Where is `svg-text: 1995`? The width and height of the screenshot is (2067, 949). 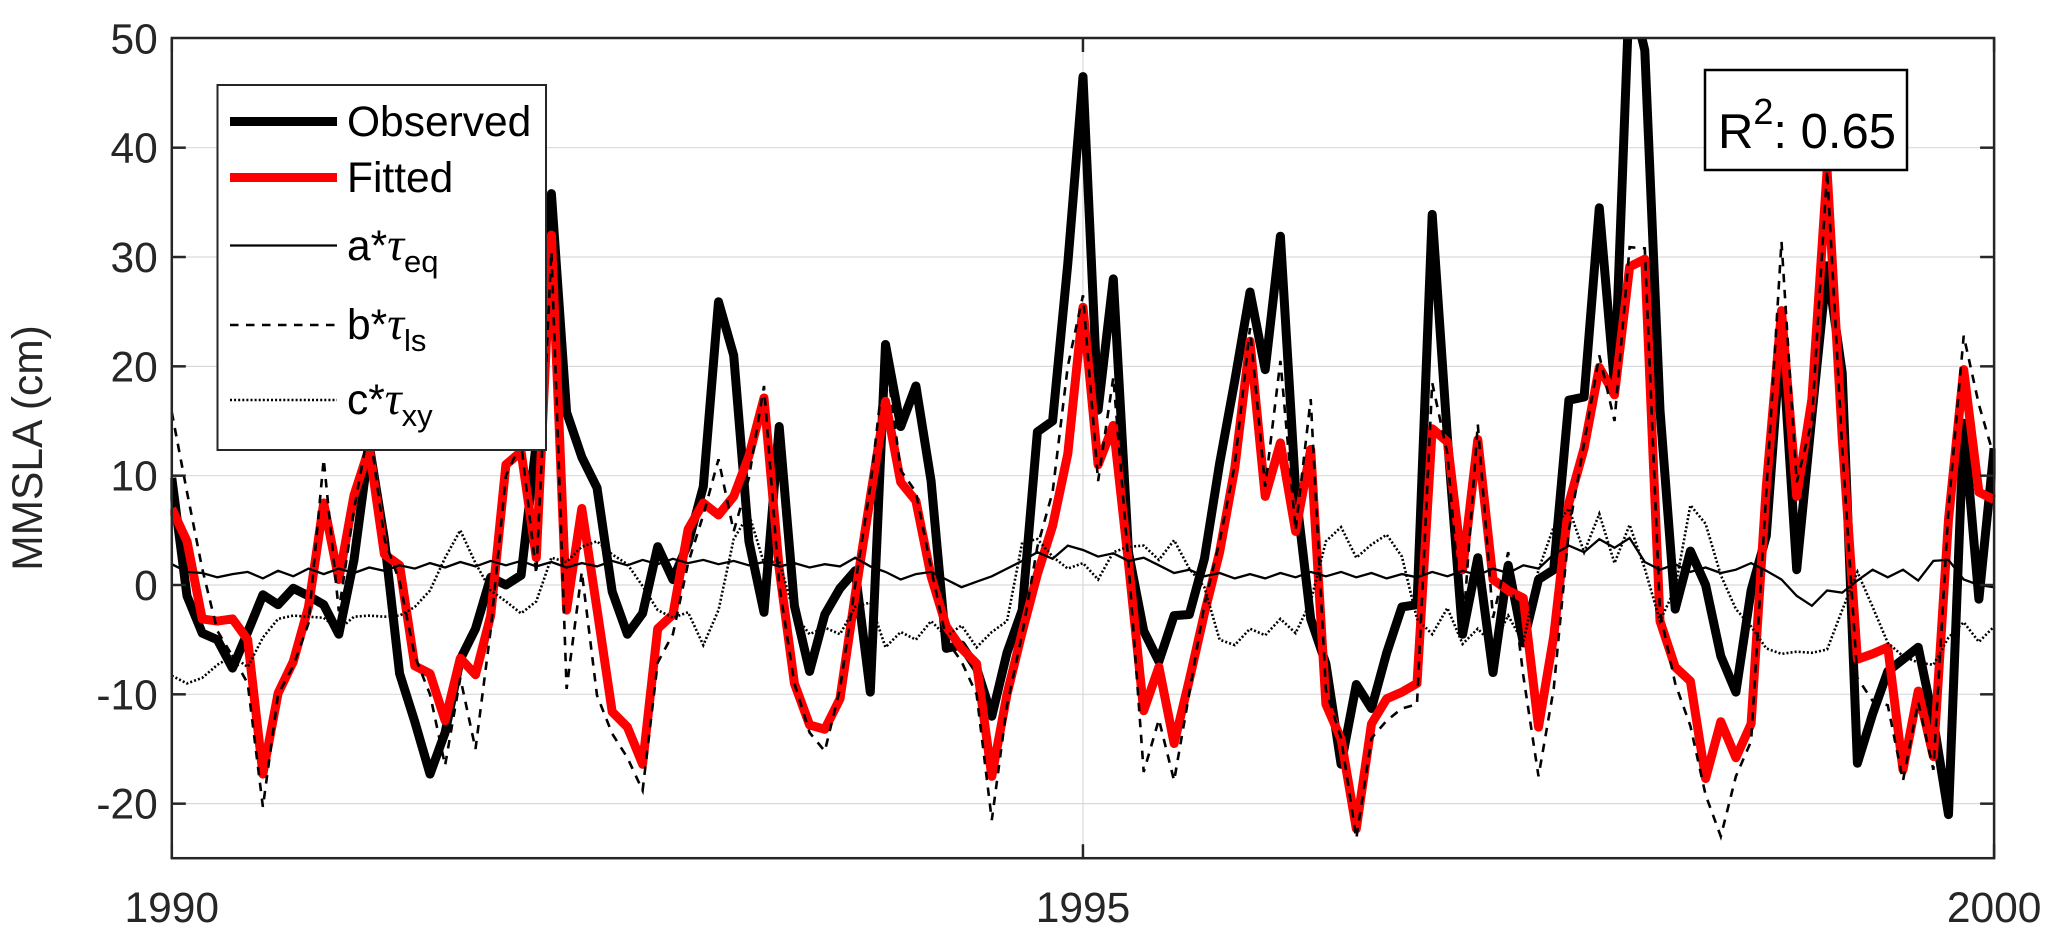
svg-text: 1995 is located at coordinates (1083, 908).